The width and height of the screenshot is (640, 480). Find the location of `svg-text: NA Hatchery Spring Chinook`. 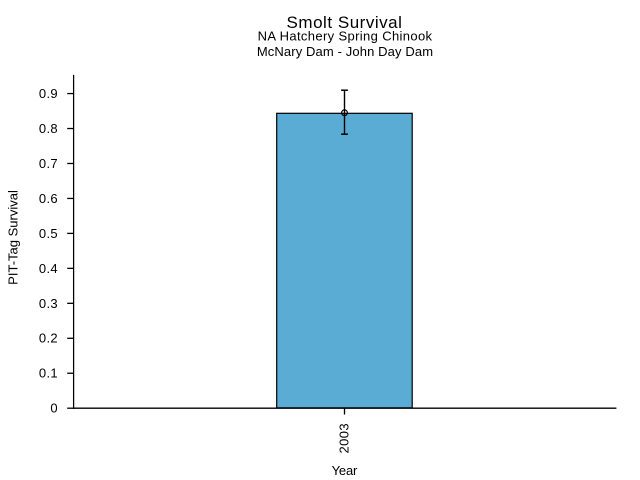

svg-text: NA Hatchery Spring Chinook is located at coordinates (345, 35).